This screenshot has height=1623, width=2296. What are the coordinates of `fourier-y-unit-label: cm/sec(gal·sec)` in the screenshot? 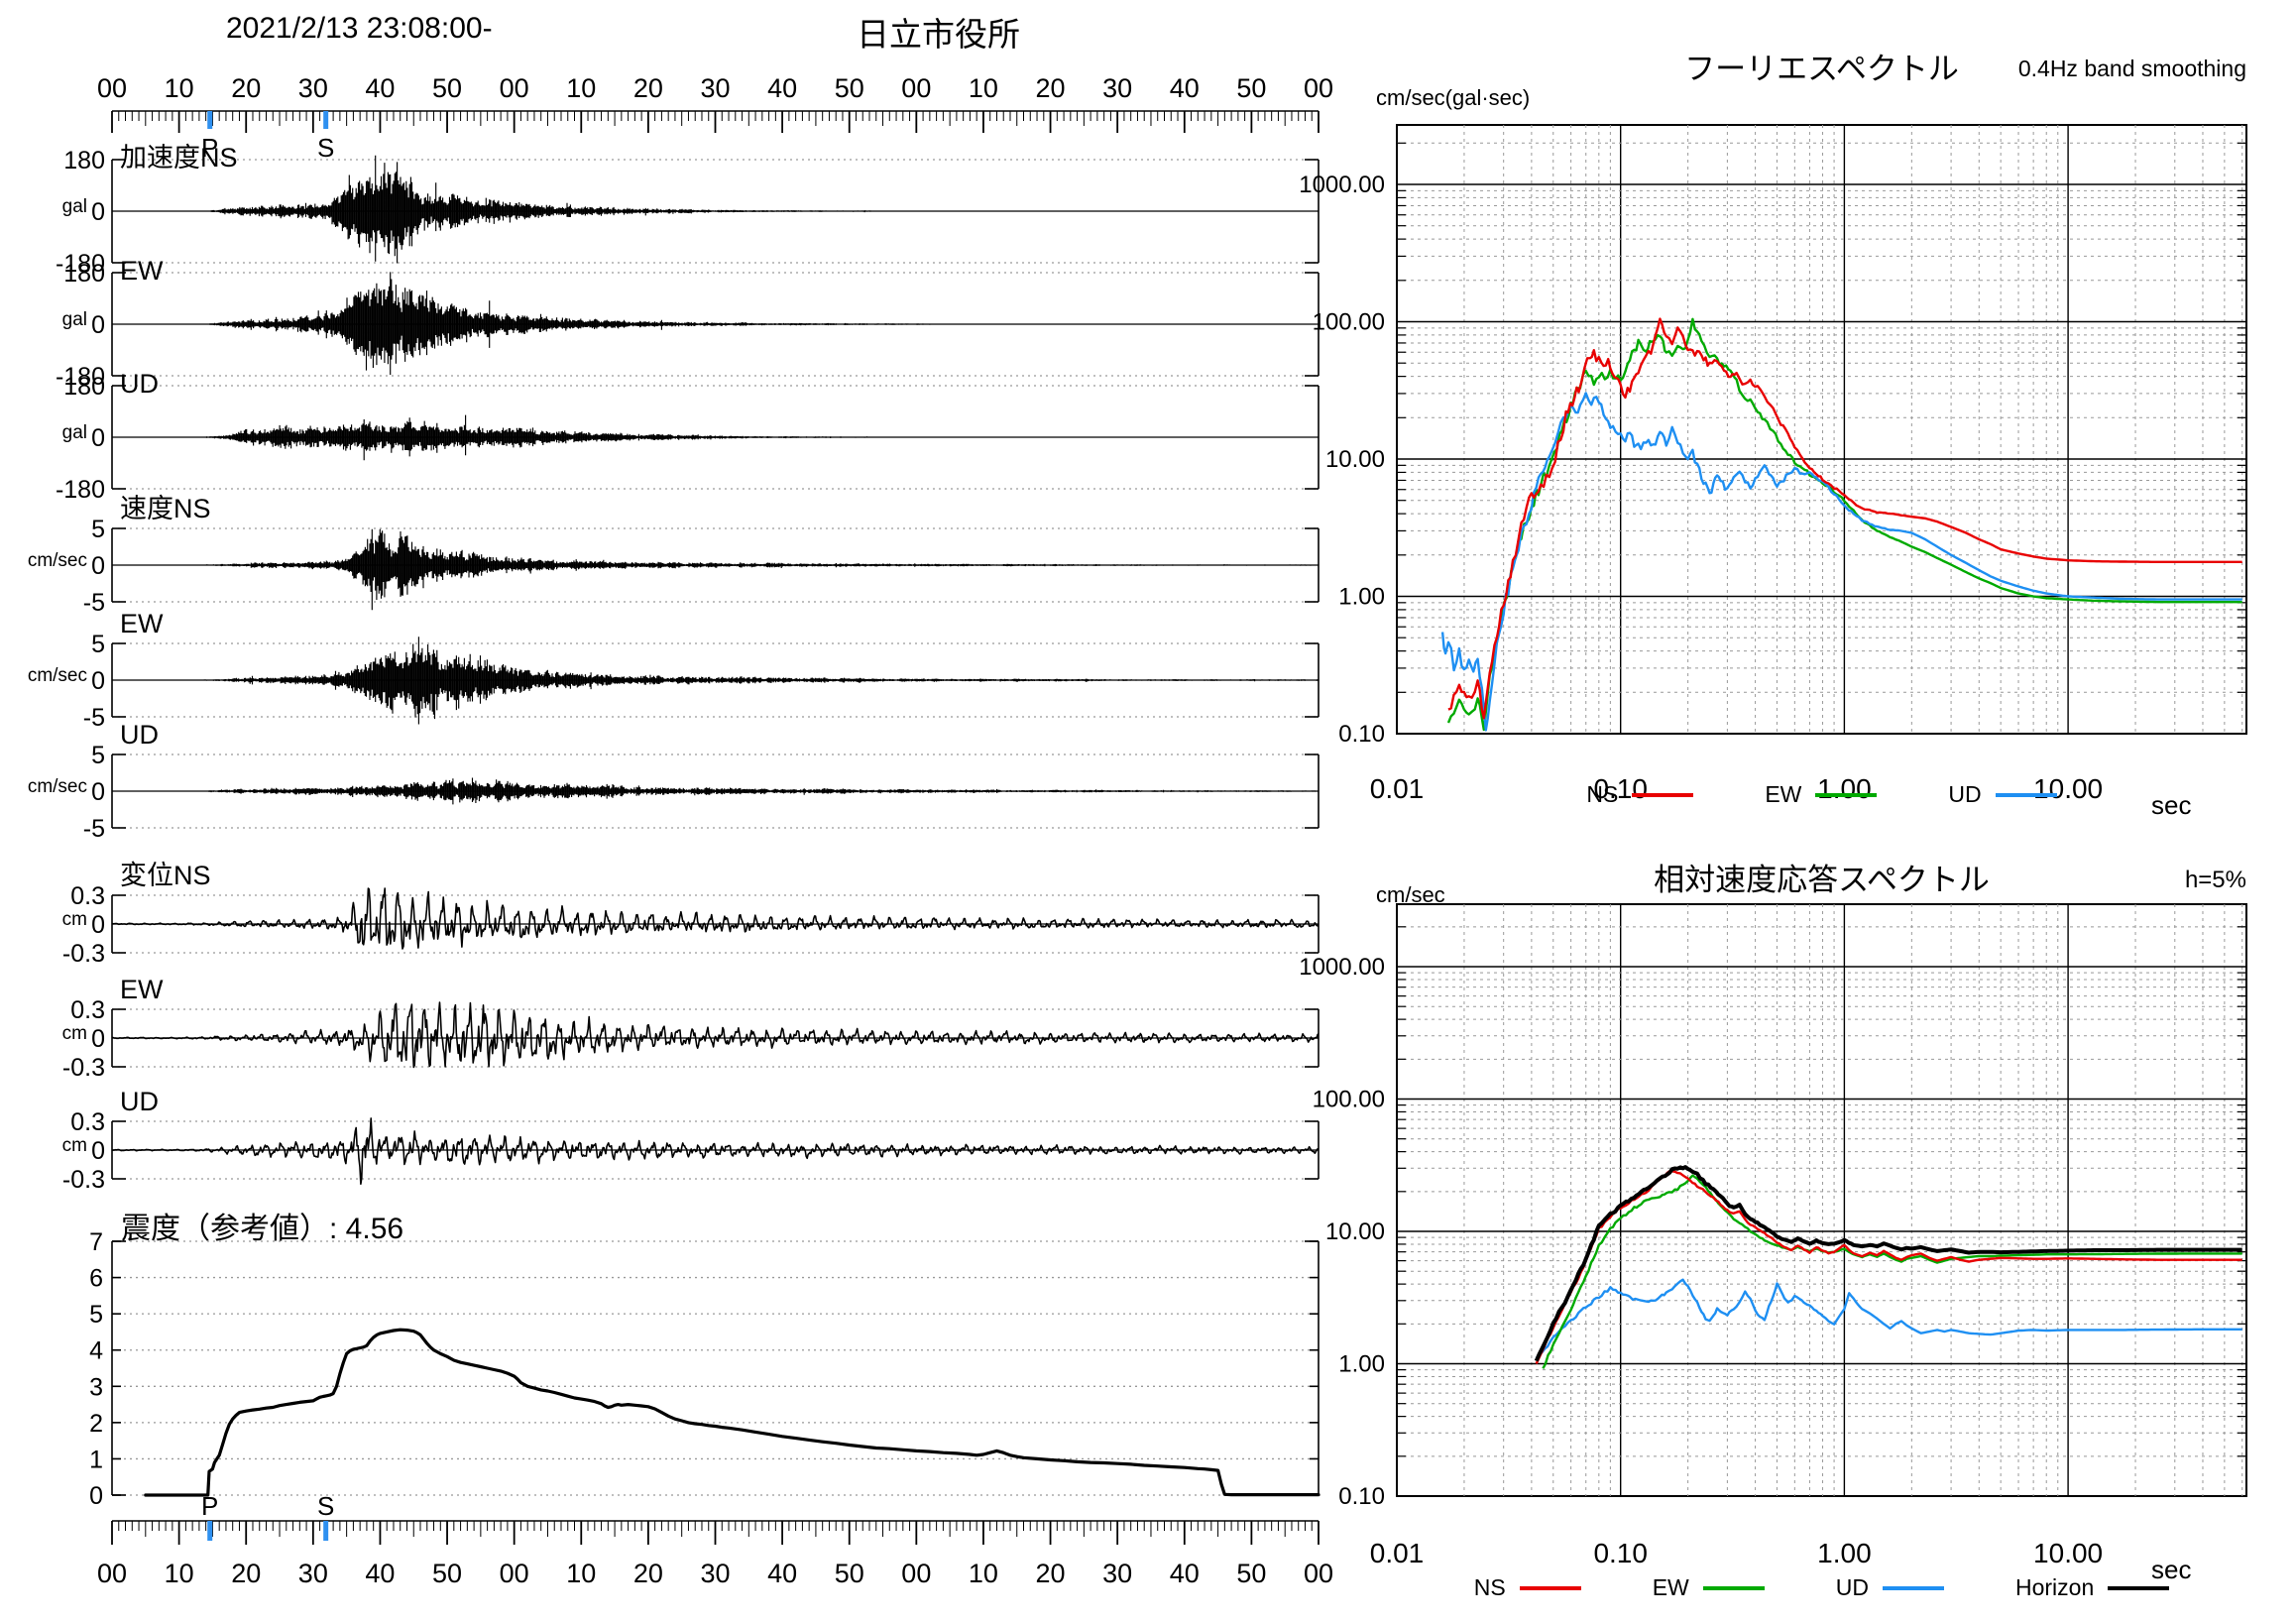 It's located at (1453, 97).